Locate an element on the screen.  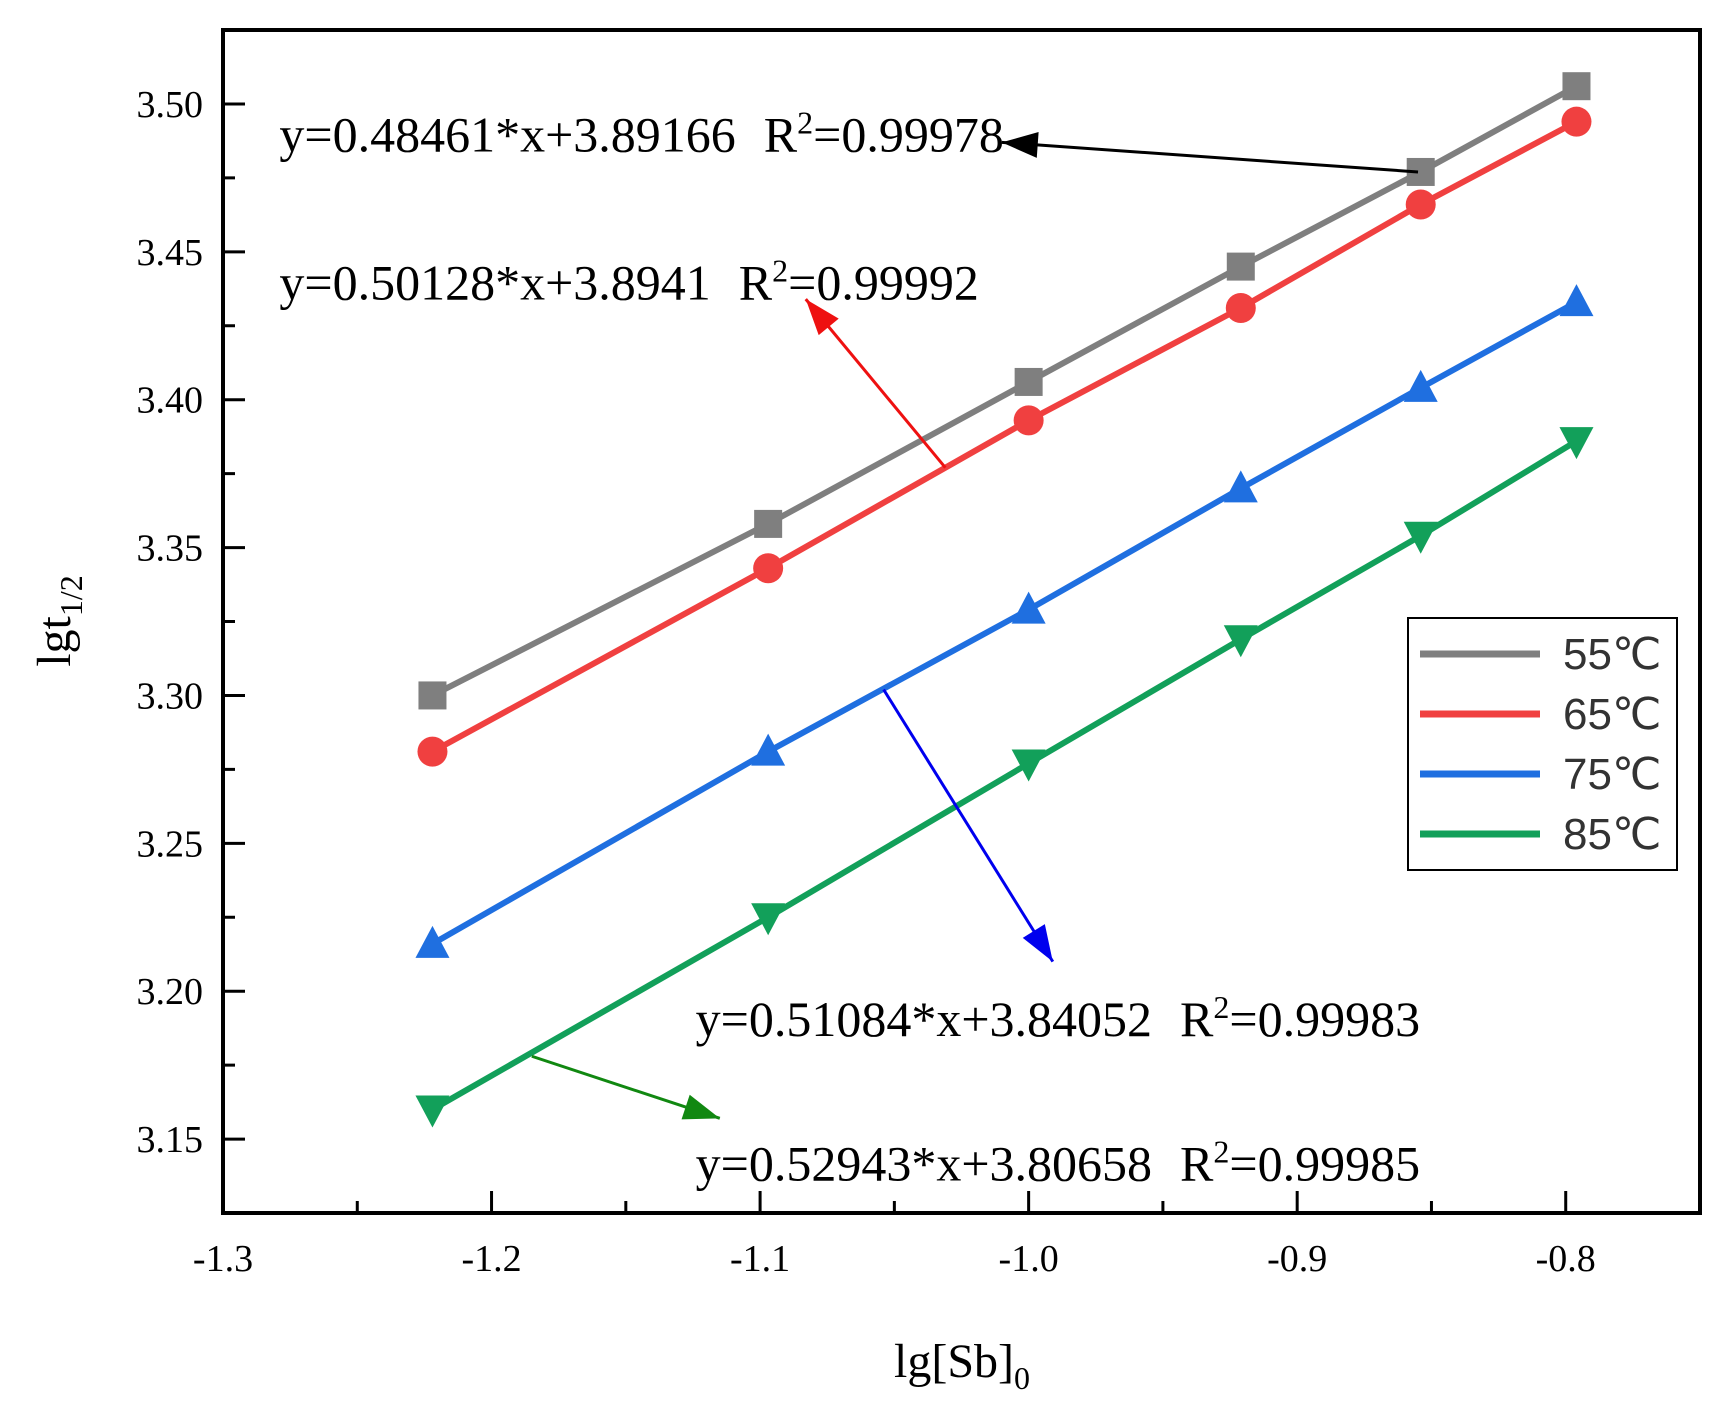
fit-equation-label: y=0.52943*x+3.80658 R2=0.99985 is located at coordinates (1058, 1163).